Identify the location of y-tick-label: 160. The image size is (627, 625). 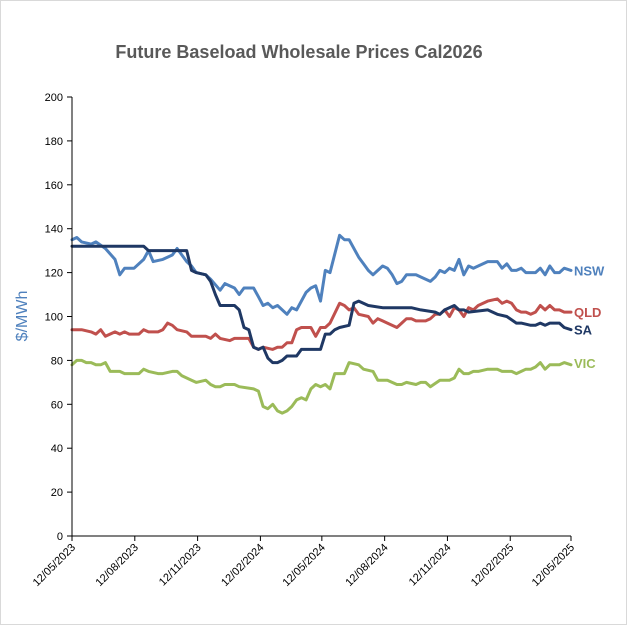
(54, 186).